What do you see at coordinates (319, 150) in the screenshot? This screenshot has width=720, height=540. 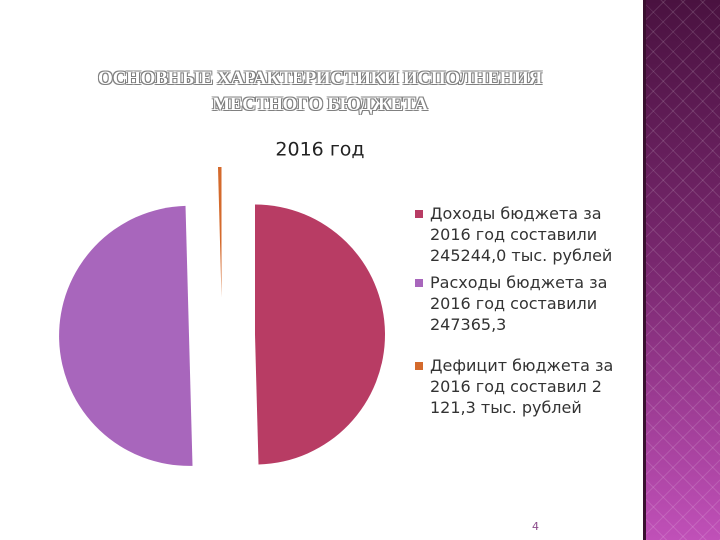 I see `chart-title: 2016 год` at bounding box center [319, 150].